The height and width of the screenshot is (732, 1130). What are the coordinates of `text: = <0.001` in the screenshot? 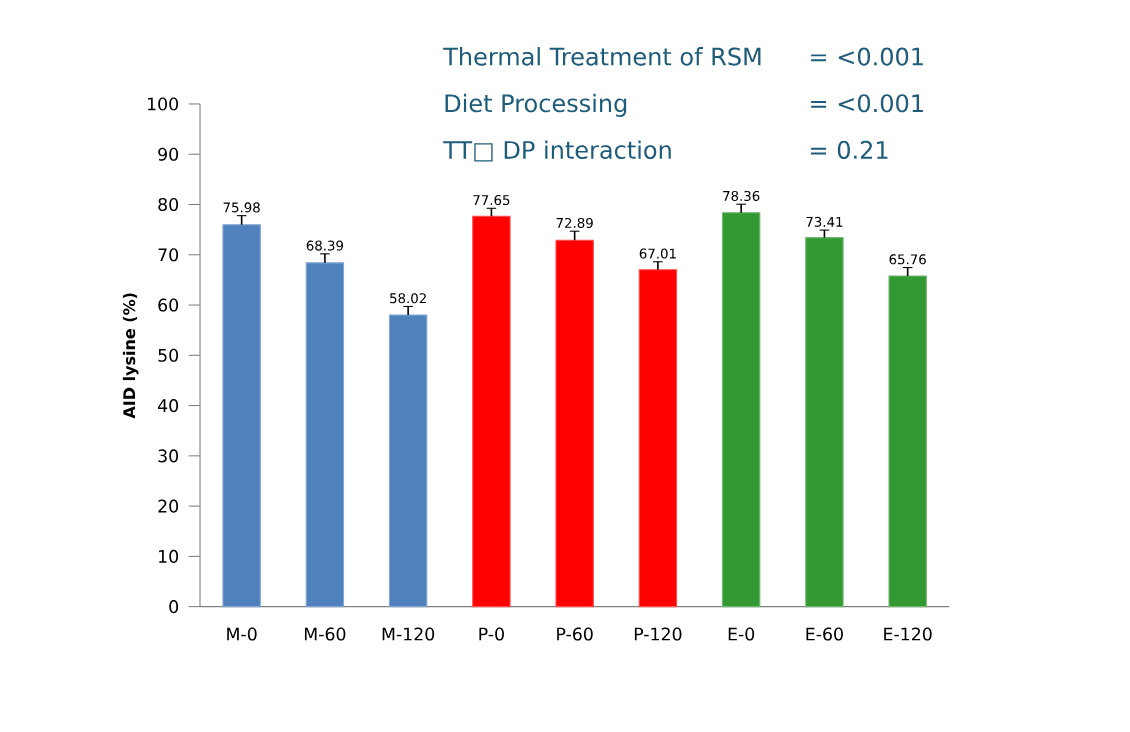 It's located at (867, 56).